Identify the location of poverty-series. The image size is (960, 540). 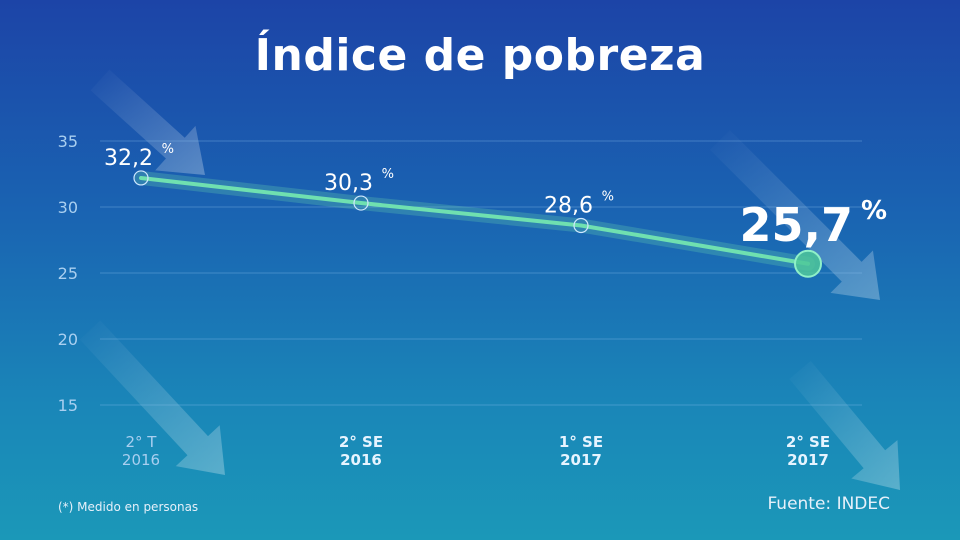
(477, 224).